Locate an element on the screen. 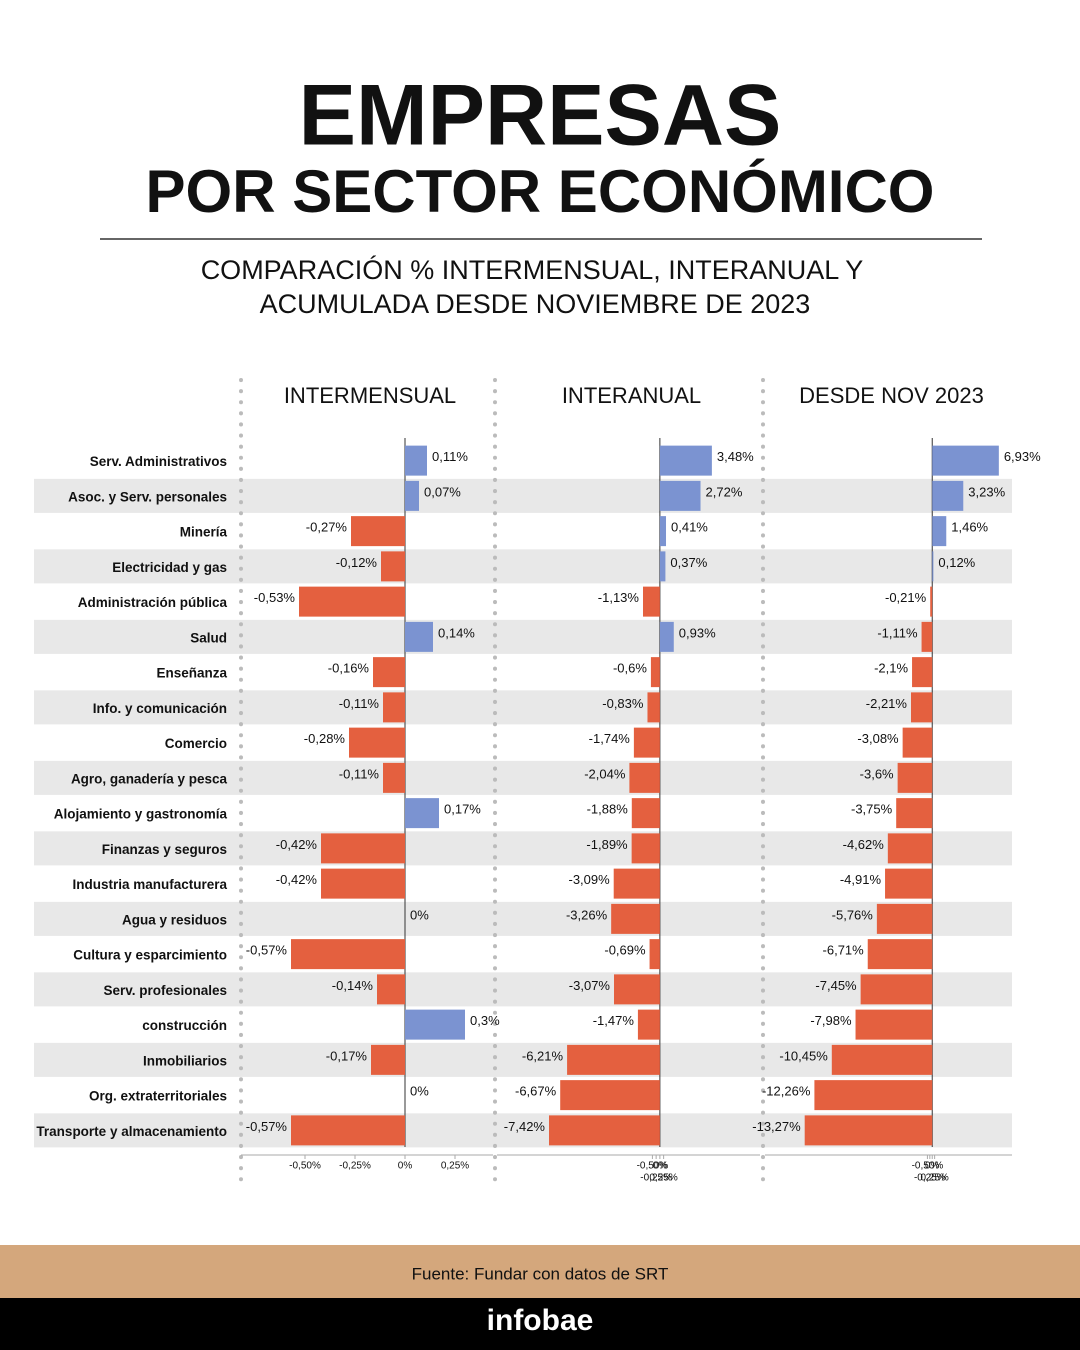  value-label: -5,76% is located at coordinates (853, 914).